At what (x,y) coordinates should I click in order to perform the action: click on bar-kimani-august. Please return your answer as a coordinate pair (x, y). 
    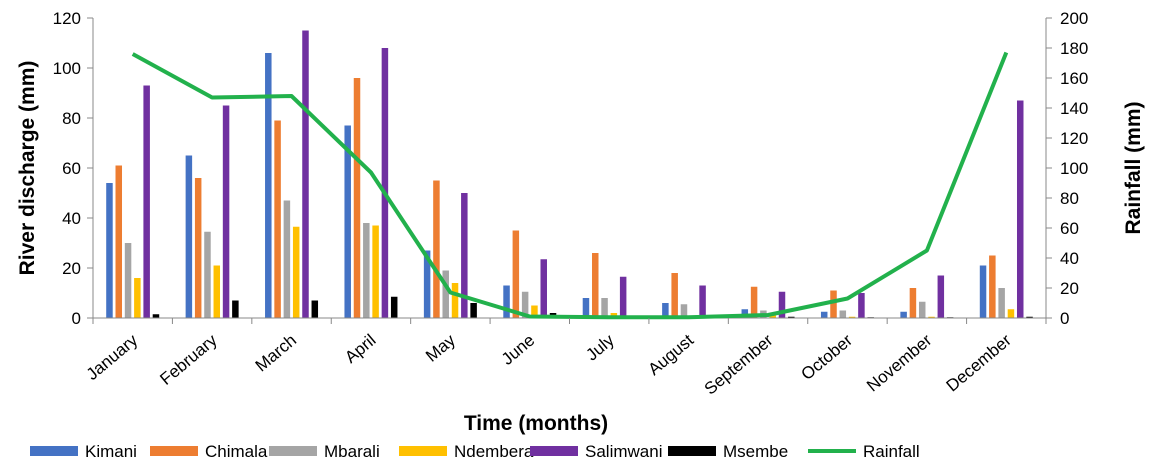
    Looking at the image, I should click on (665, 310).